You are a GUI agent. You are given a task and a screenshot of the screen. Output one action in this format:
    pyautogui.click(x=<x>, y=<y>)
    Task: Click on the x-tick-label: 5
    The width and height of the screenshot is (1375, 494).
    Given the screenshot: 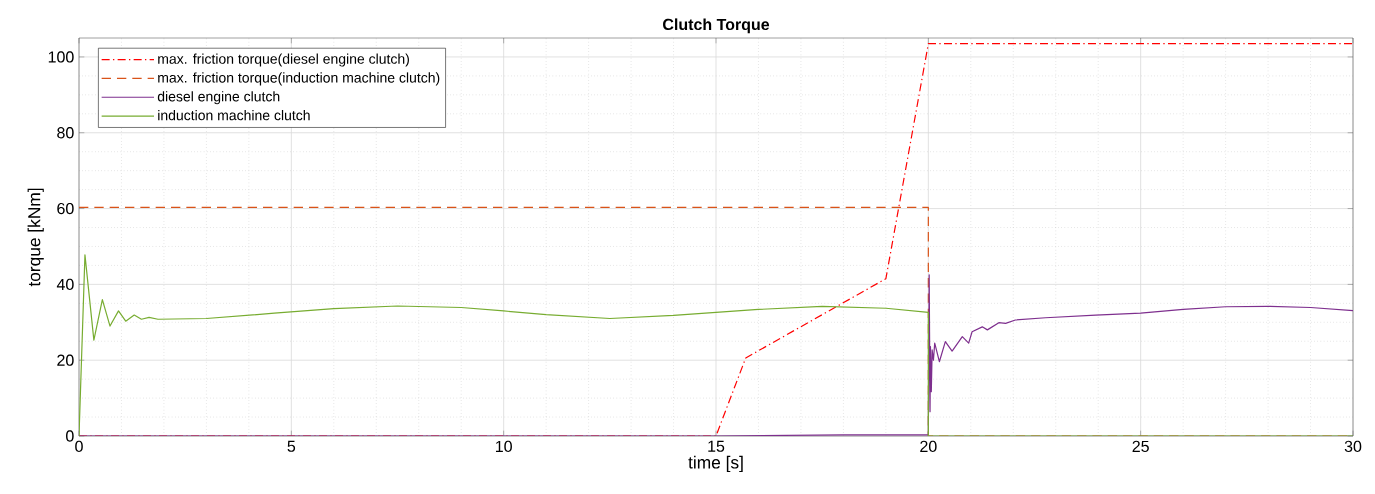 What is the action you would take?
    pyautogui.click(x=291, y=446)
    